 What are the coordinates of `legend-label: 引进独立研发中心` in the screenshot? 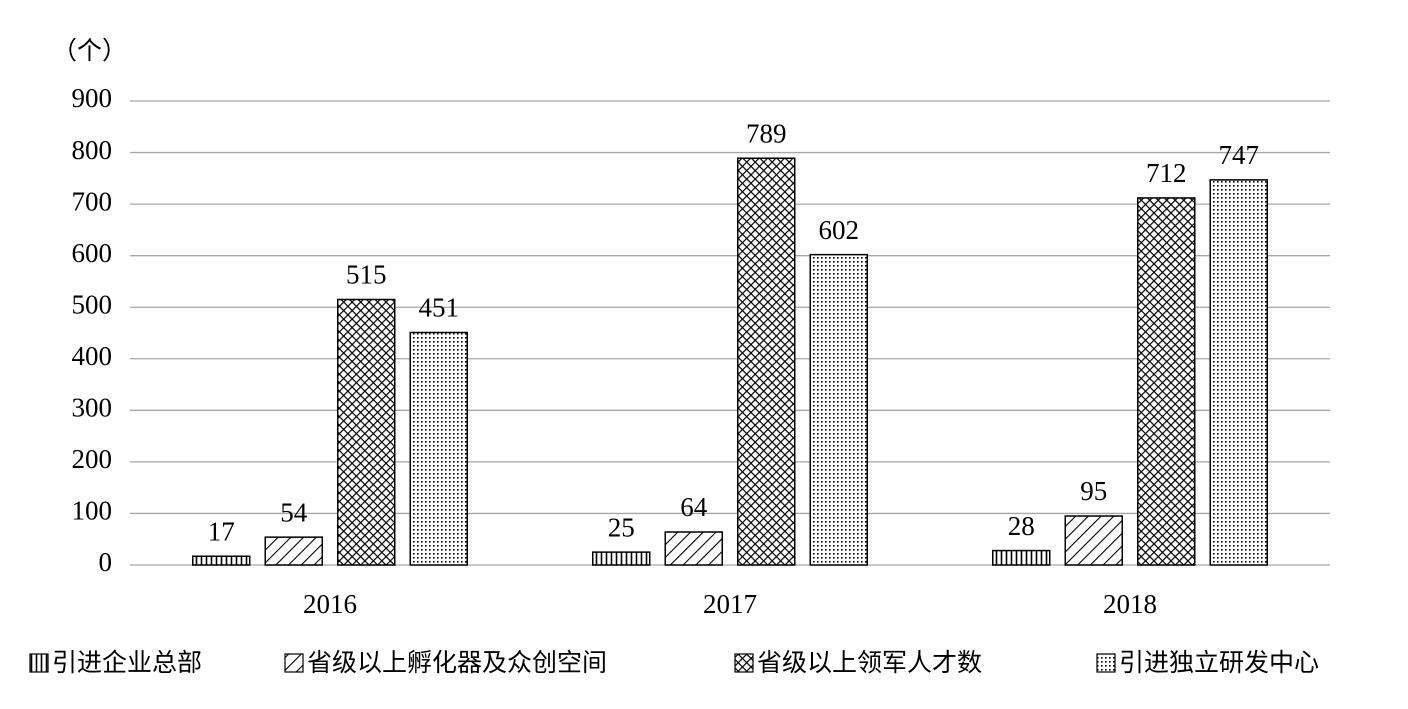 It's located at (1219, 662).